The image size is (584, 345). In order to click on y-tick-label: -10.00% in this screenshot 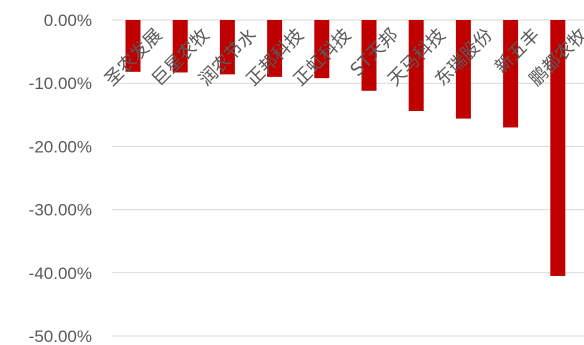, I will do `click(60, 83)`.